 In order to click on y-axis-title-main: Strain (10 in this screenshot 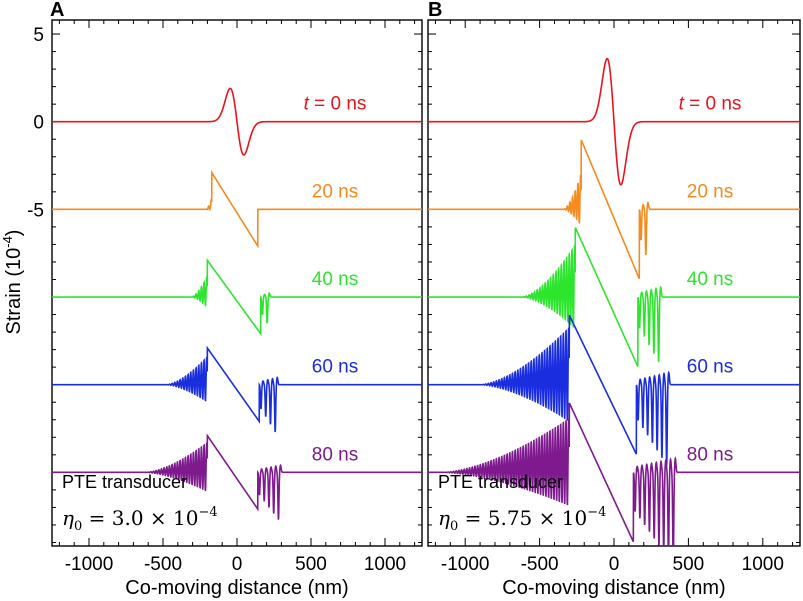, I will do `click(14, 291)`.